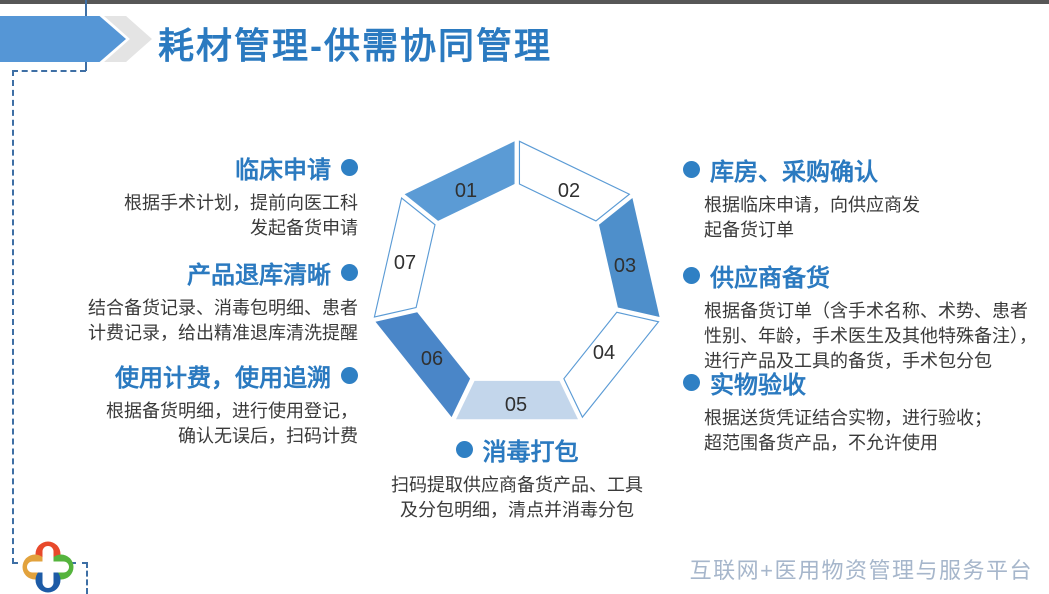 Image resolution: width=1049 pixels, height=594 pixels. What do you see at coordinates (223, 333) in the screenshot?
I see `description-line: 计费记录，给出精准退库清洗提醒` at bounding box center [223, 333].